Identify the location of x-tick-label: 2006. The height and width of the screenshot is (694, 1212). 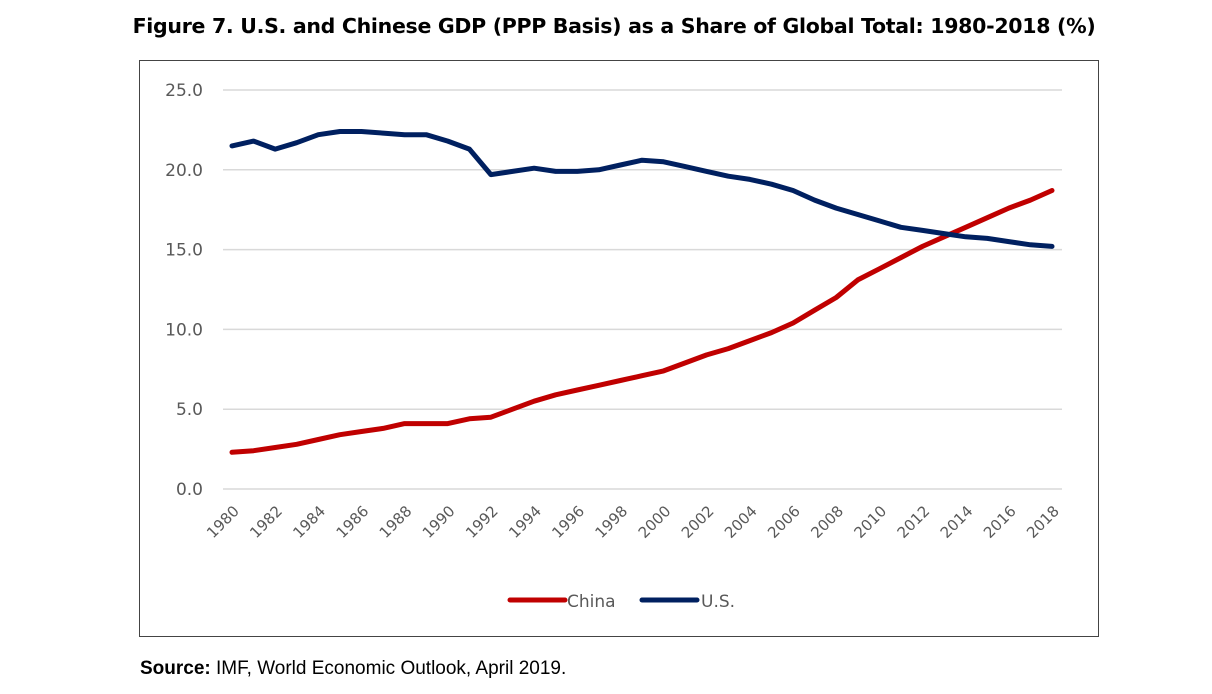
(784, 522).